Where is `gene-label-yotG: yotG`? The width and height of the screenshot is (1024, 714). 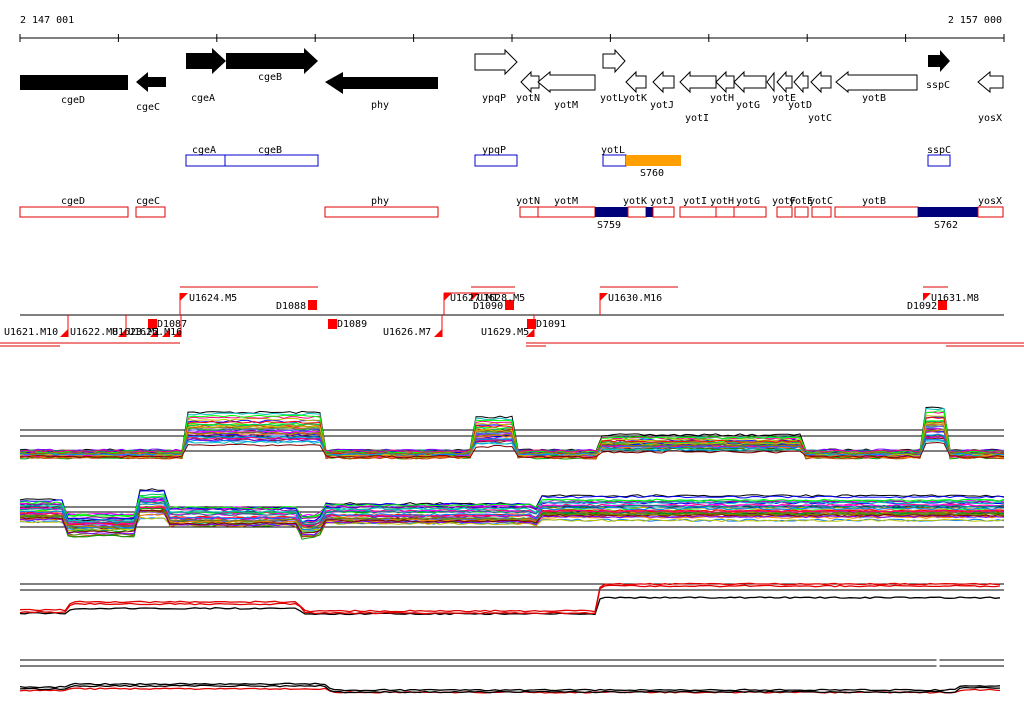 gene-label-yotG: yotG is located at coordinates (748, 105).